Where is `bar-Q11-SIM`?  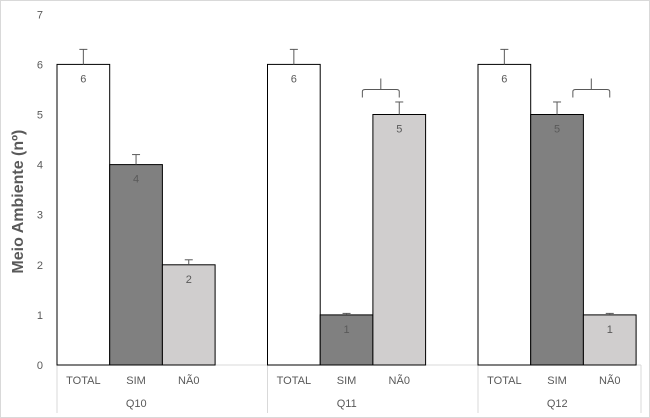 bar-Q11-SIM is located at coordinates (346, 340).